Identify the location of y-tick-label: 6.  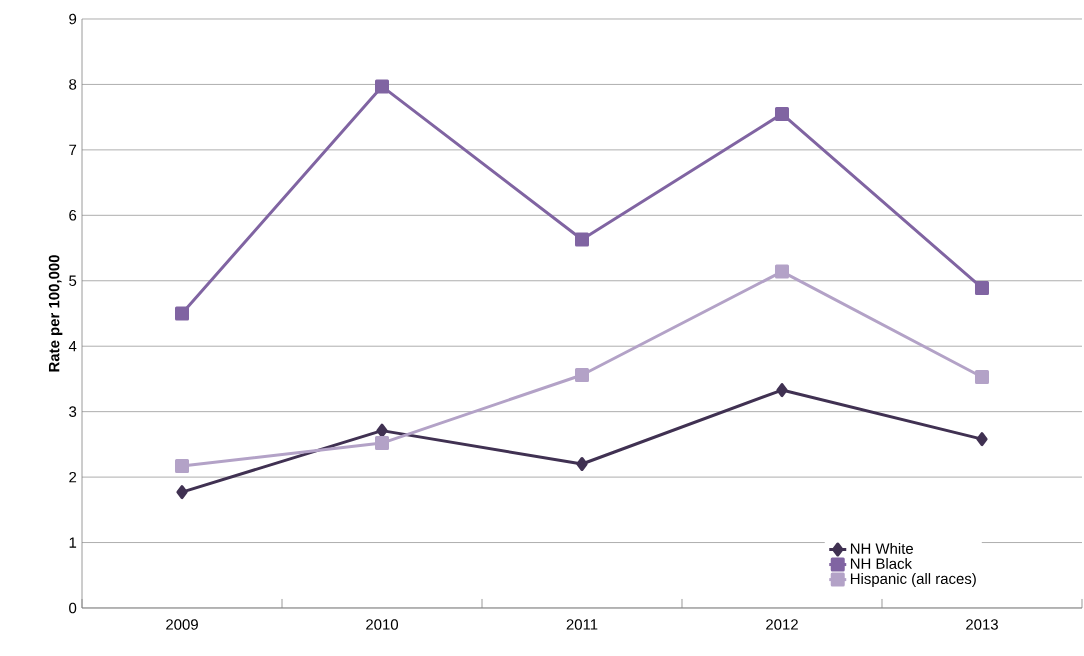
(73, 215).